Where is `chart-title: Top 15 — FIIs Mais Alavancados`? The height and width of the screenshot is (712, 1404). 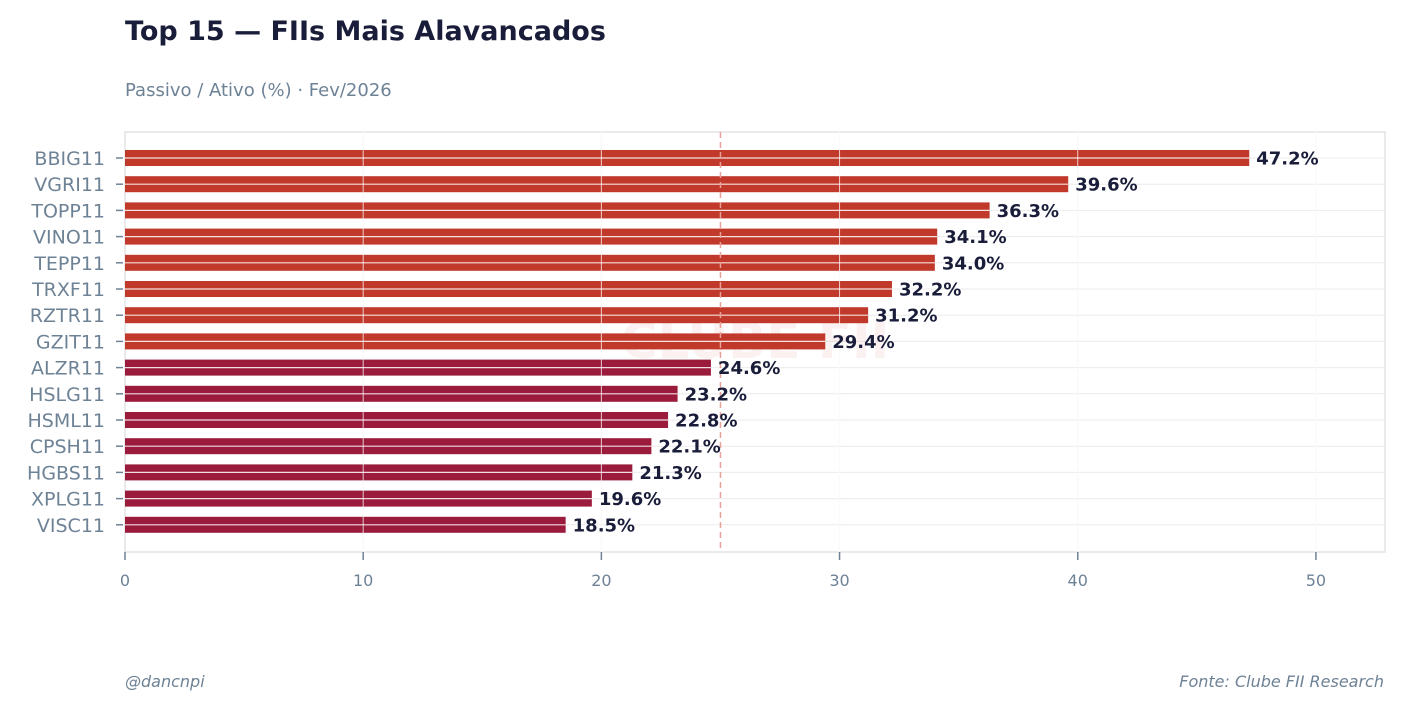 chart-title: Top 15 — FIIs Mais Alavancados is located at coordinates (365, 31).